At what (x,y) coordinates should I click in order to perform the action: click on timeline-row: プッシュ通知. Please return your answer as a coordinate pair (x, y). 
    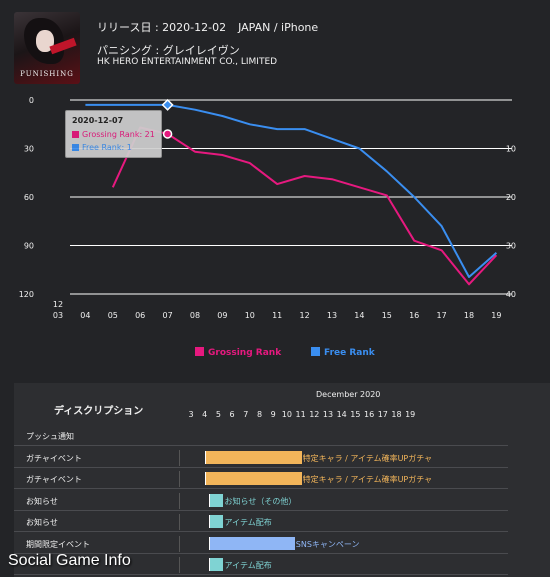
    Looking at the image, I should click on (261, 436).